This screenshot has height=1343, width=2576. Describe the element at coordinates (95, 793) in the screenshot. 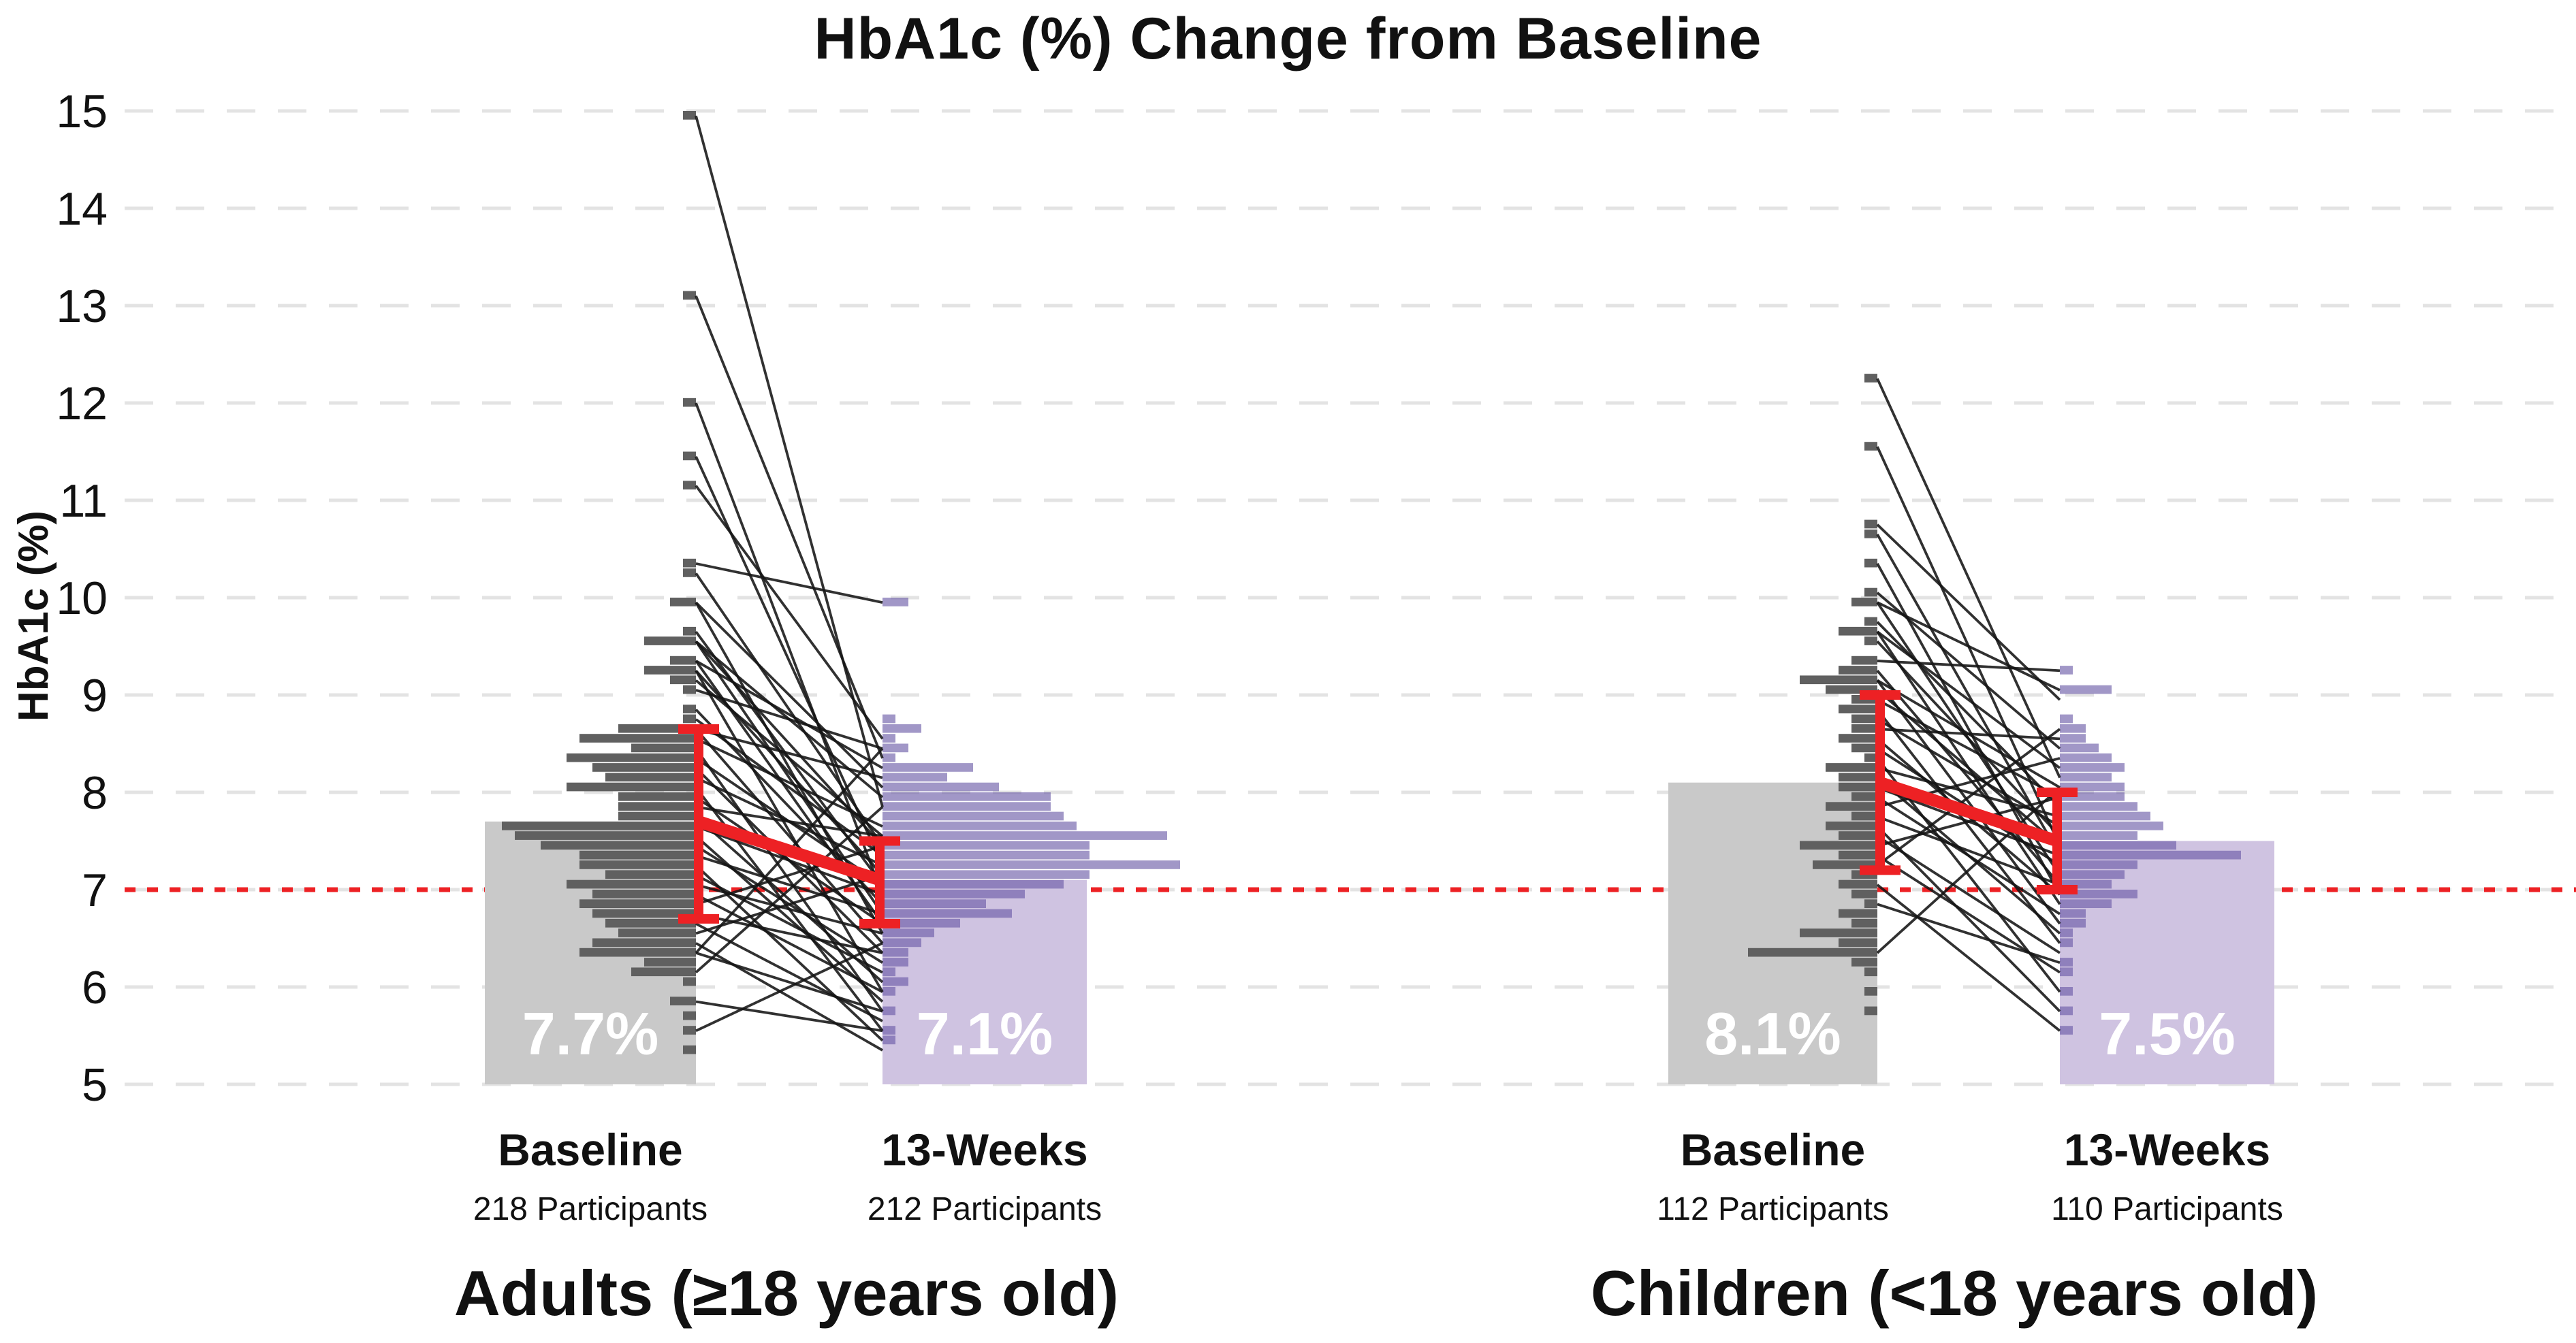

I see `y-tick-label: 8` at that location.